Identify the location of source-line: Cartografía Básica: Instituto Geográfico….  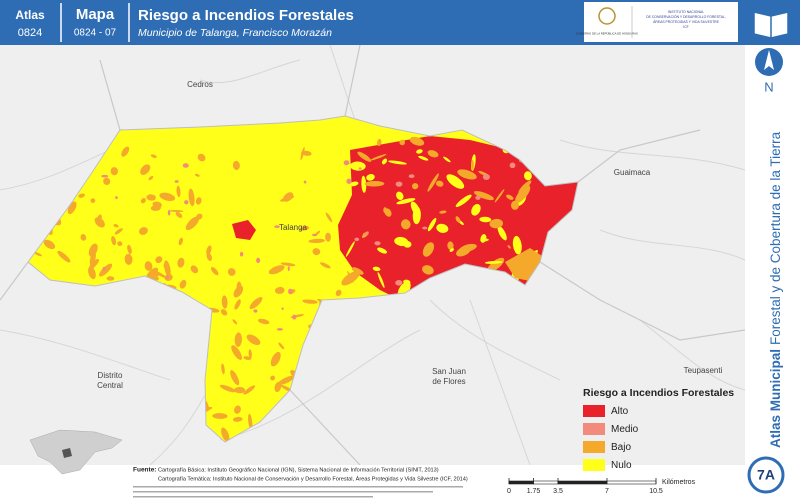
(298, 470).